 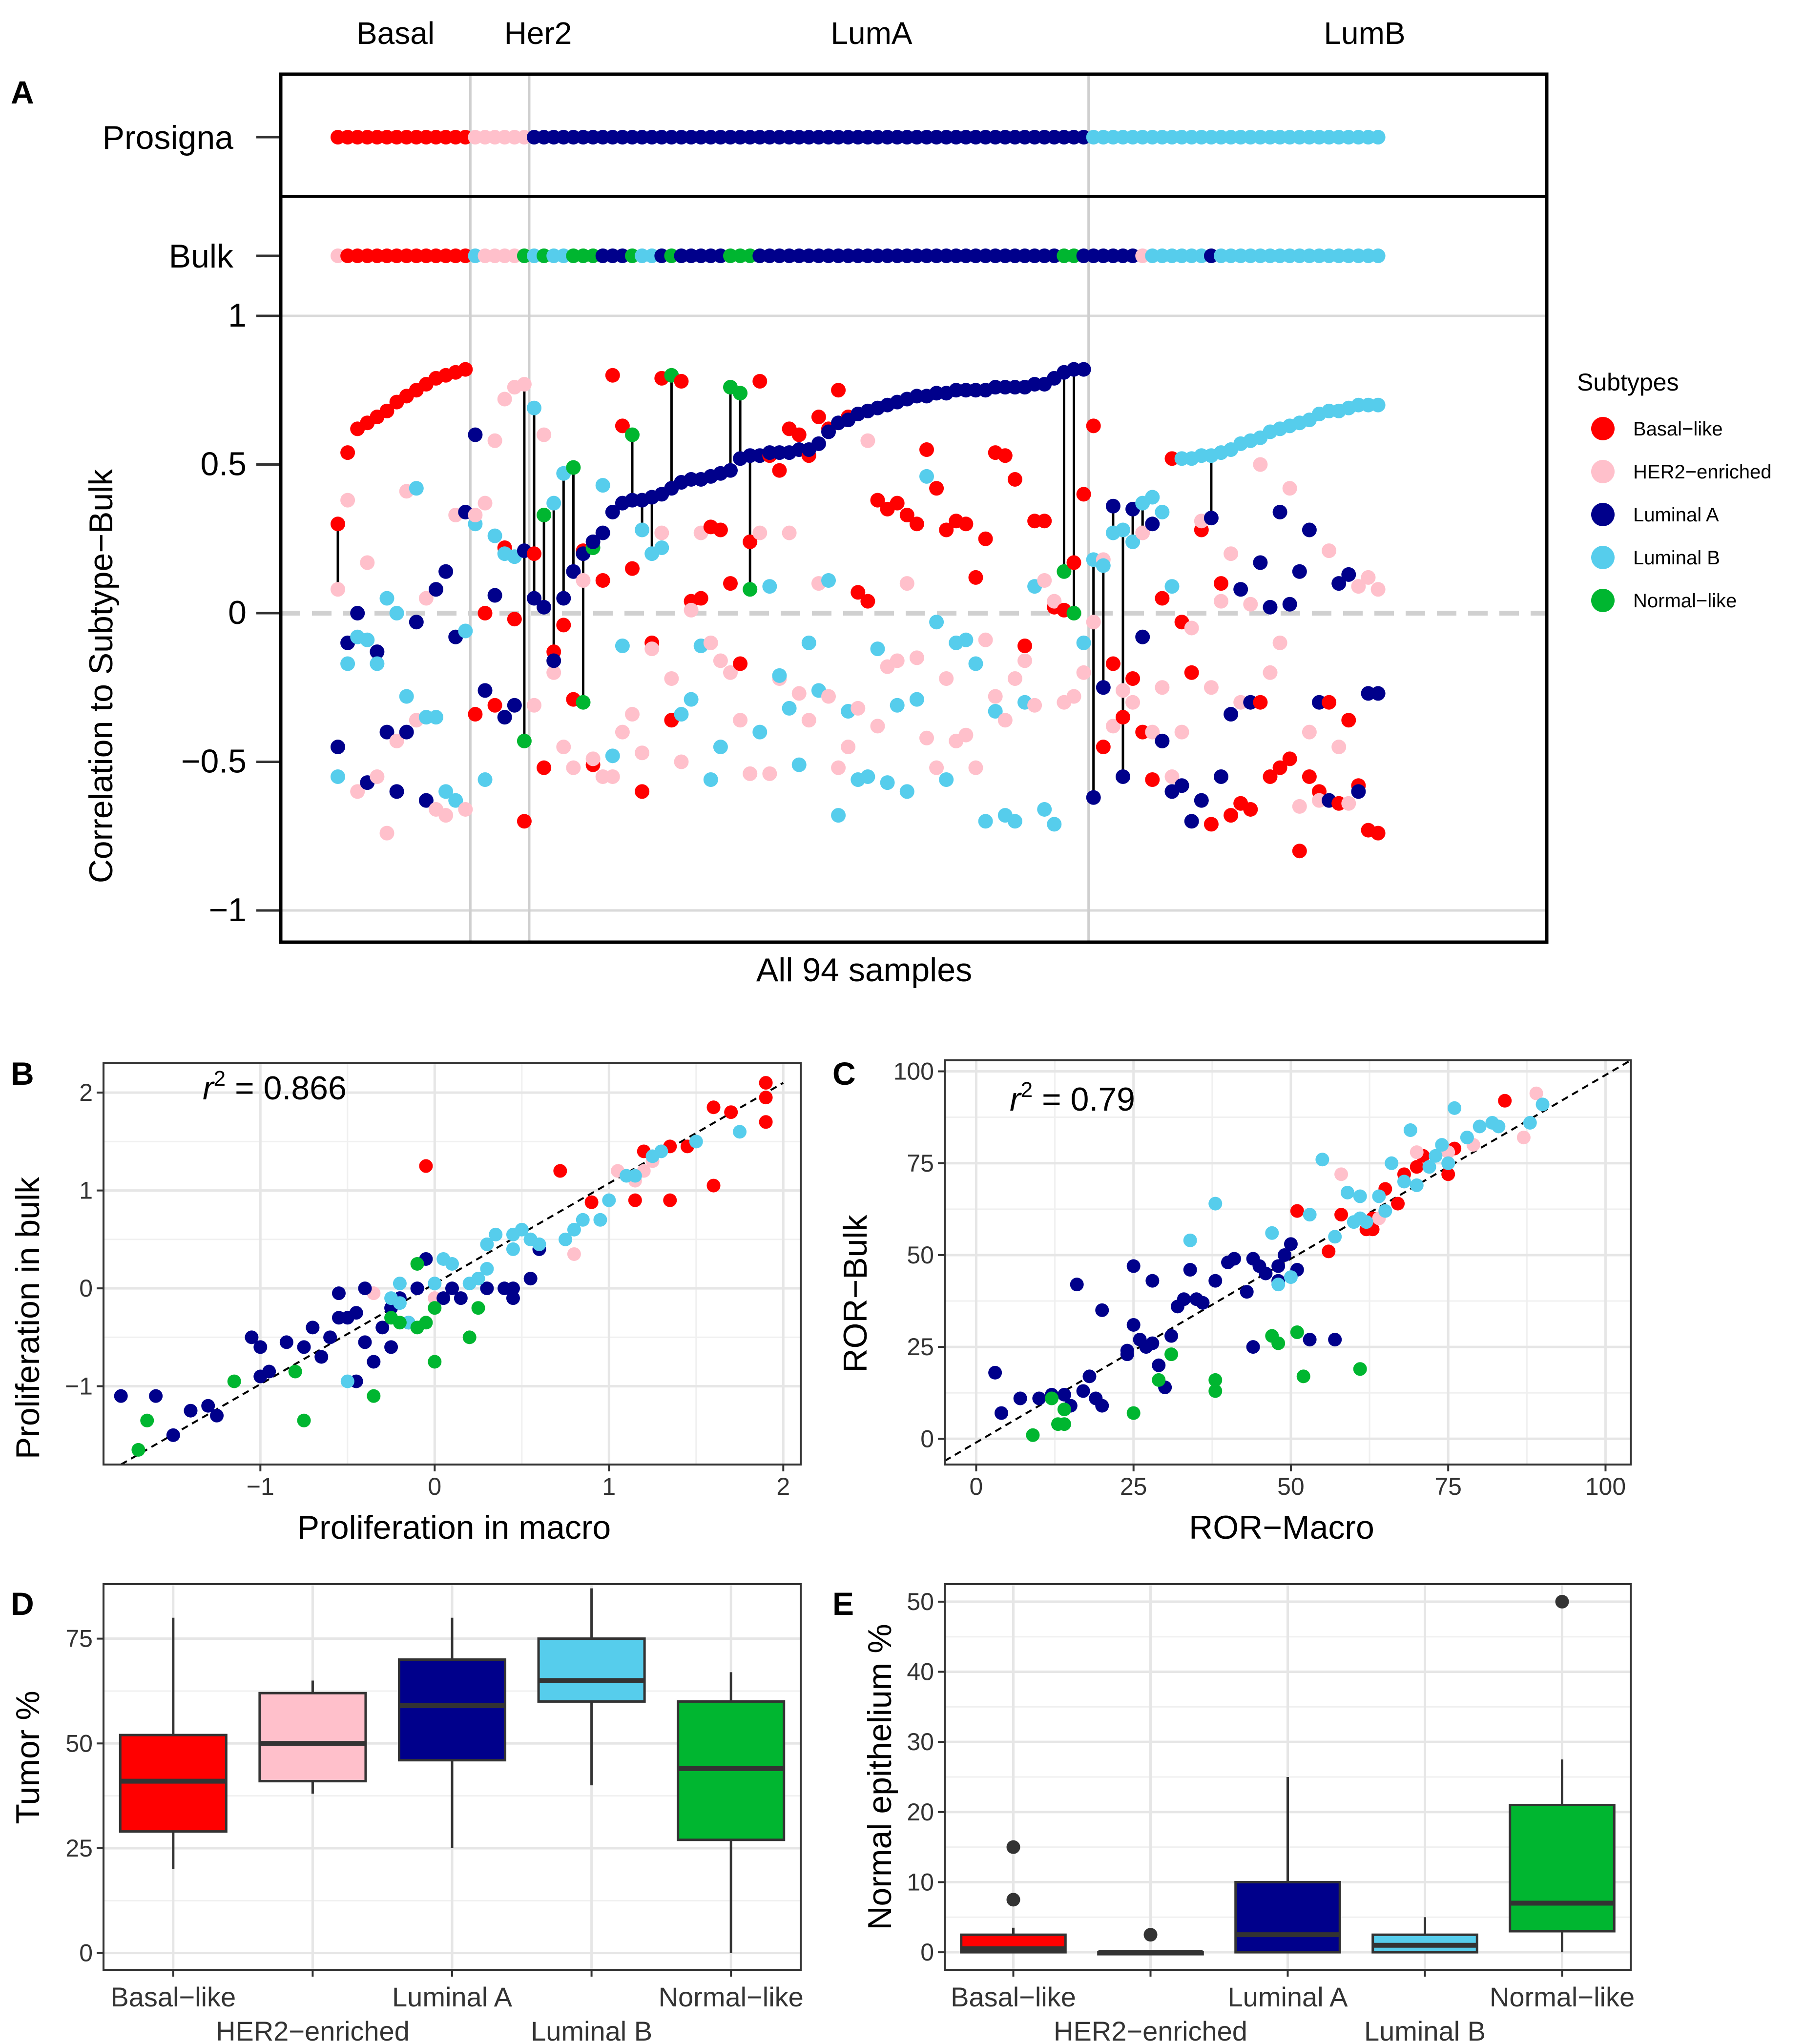 What do you see at coordinates (1702, 472) in the screenshot?
I see `legend-label: HER2−enriched` at bounding box center [1702, 472].